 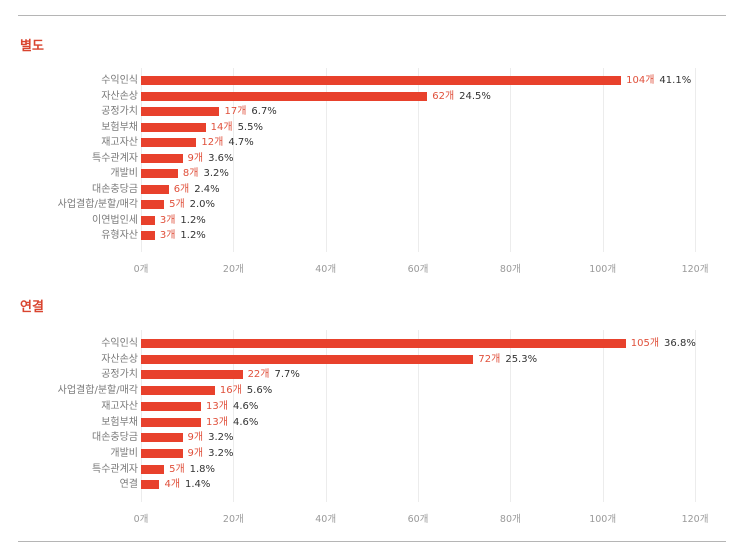 What do you see at coordinates (372, 423) in the screenshot?
I see `bar-row: 보험부채 13개 4.6%` at bounding box center [372, 423].